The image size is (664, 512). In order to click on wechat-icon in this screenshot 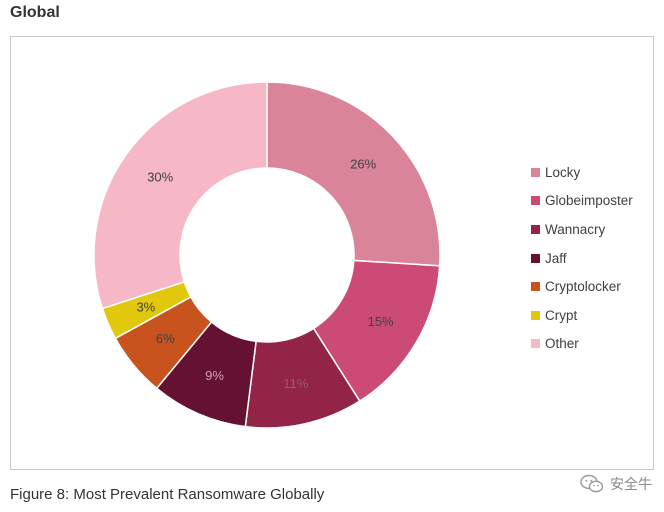, I will do `click(592, 483)`.